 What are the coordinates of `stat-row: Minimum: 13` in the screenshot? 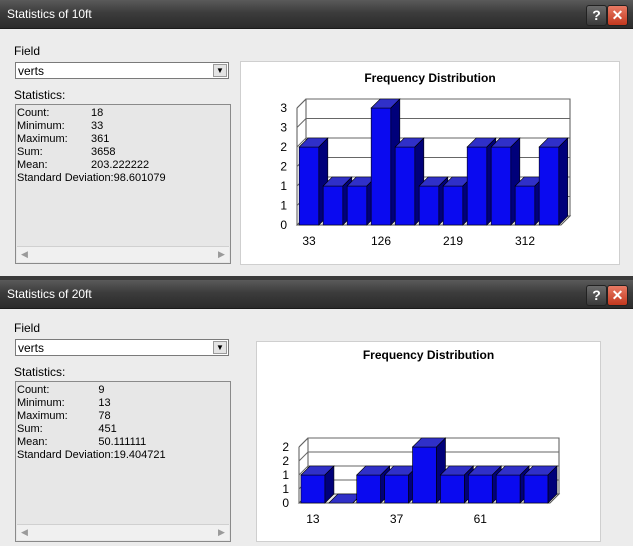 It's located at (93, 403).